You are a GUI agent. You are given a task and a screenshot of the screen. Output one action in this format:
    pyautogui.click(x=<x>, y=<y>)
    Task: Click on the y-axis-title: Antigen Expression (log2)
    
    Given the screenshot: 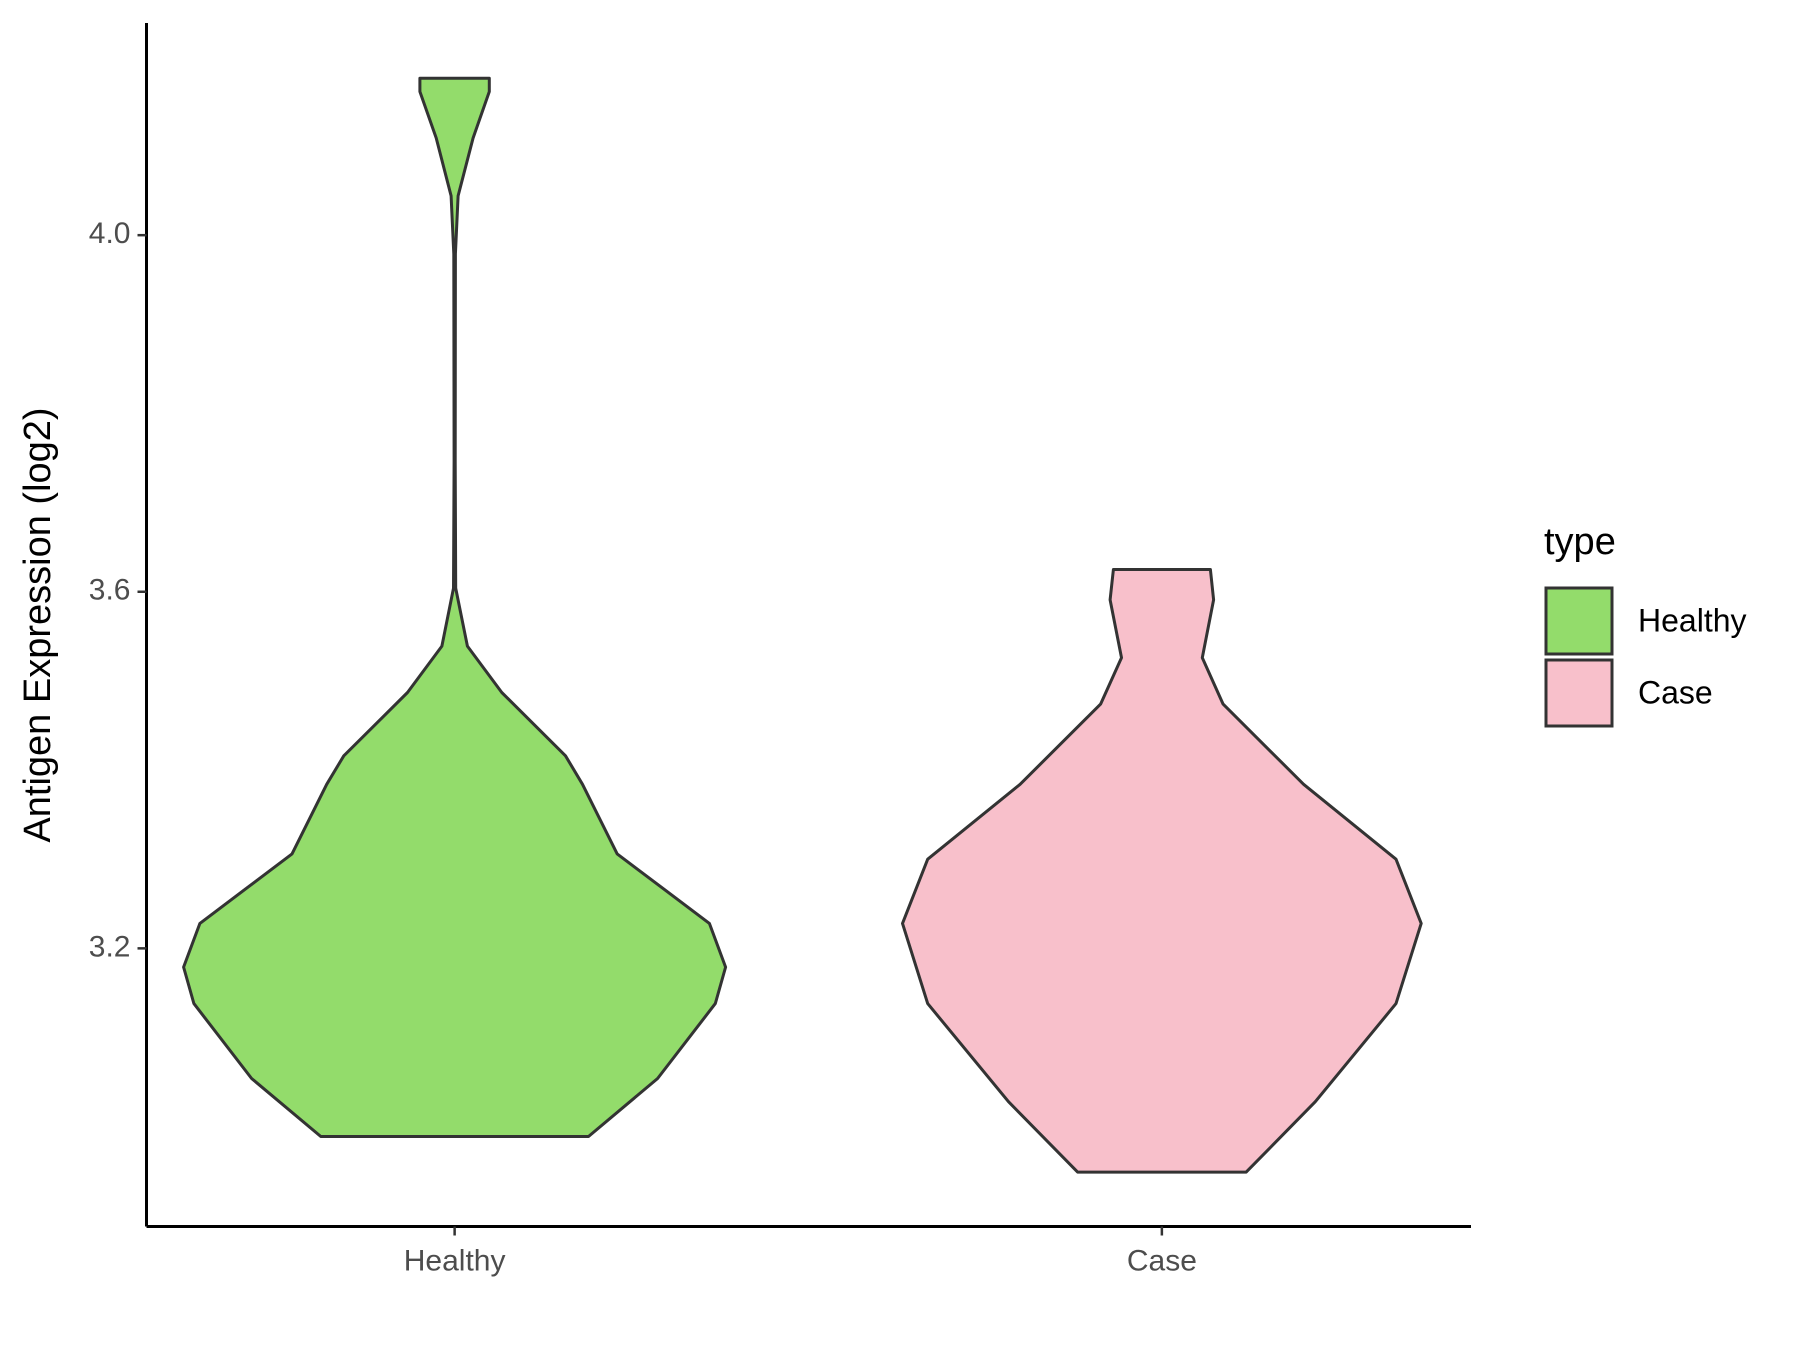 What is the action you would take?
    pyautogui.click(x=38, y=624)
    